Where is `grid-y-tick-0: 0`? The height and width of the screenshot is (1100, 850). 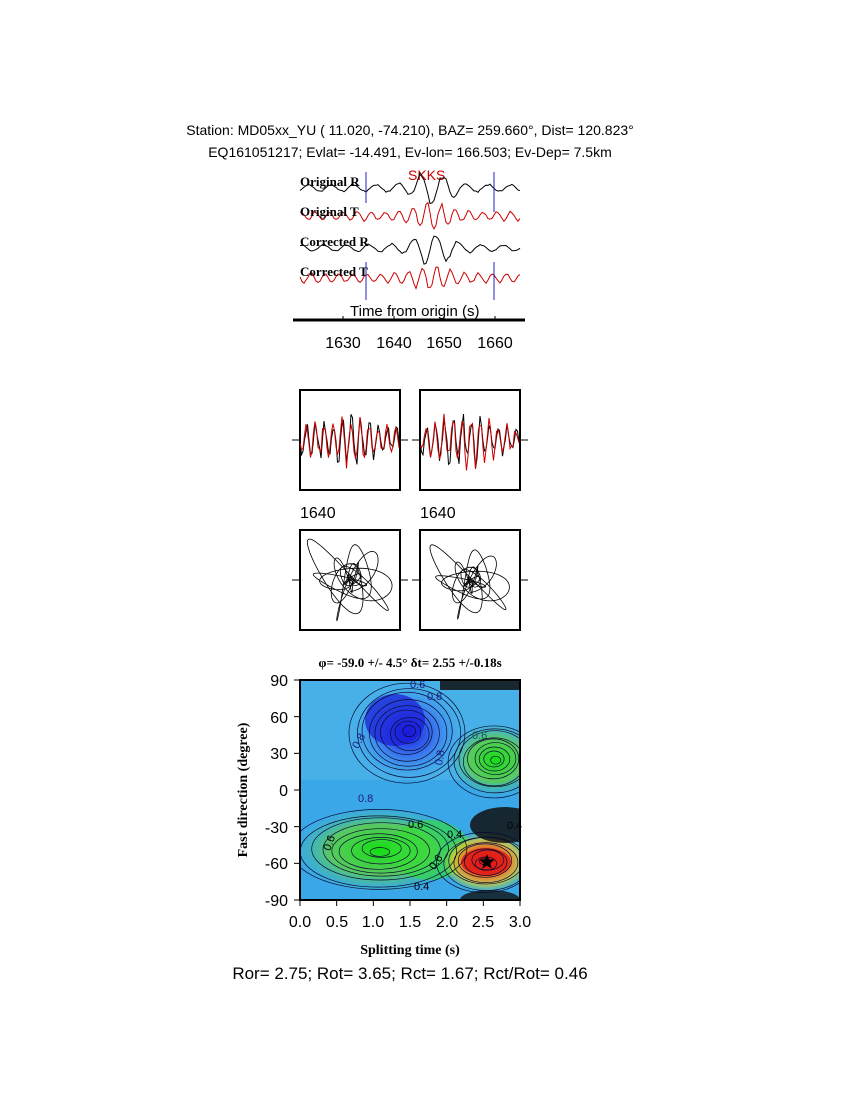
grid-y-tick-0: 0 is located at coordinates (283, 791).